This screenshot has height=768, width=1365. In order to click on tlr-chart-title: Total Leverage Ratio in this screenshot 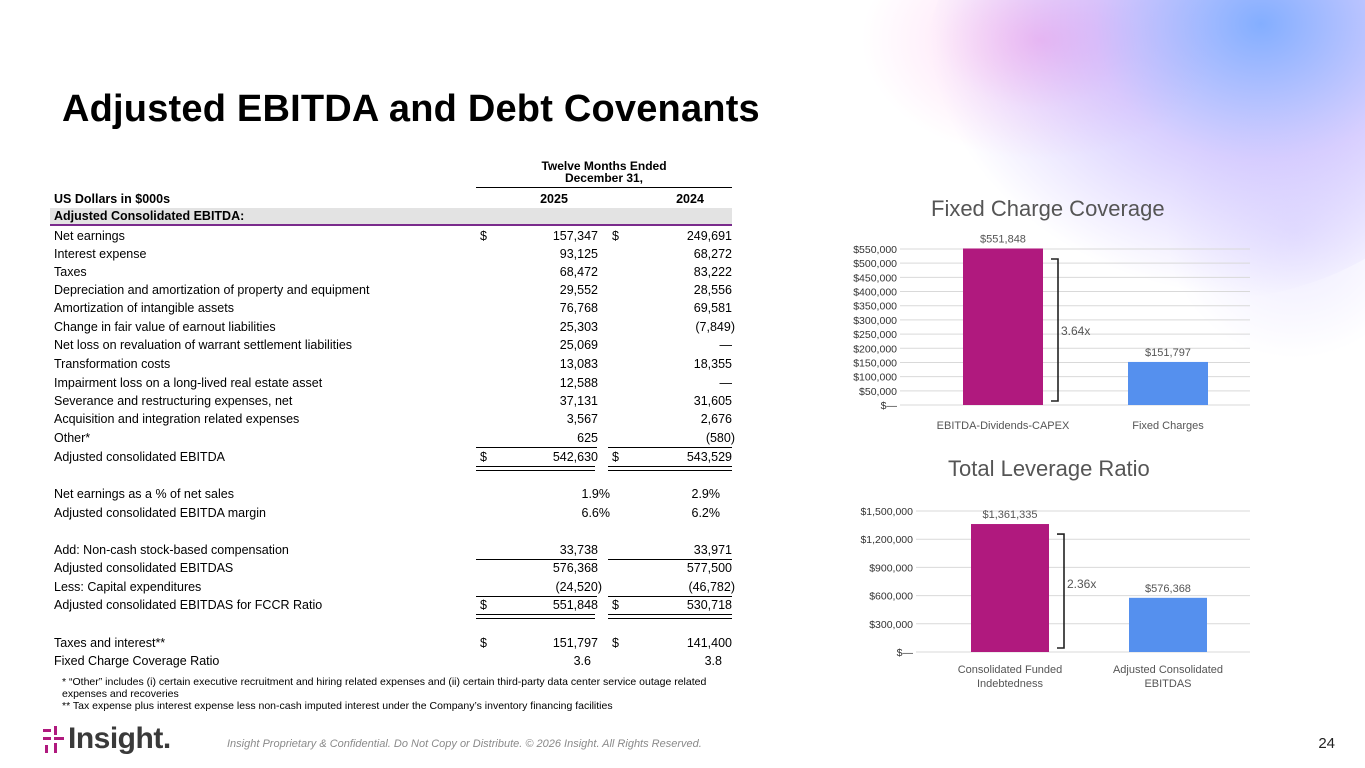, I will do `click(1049, 468)`.